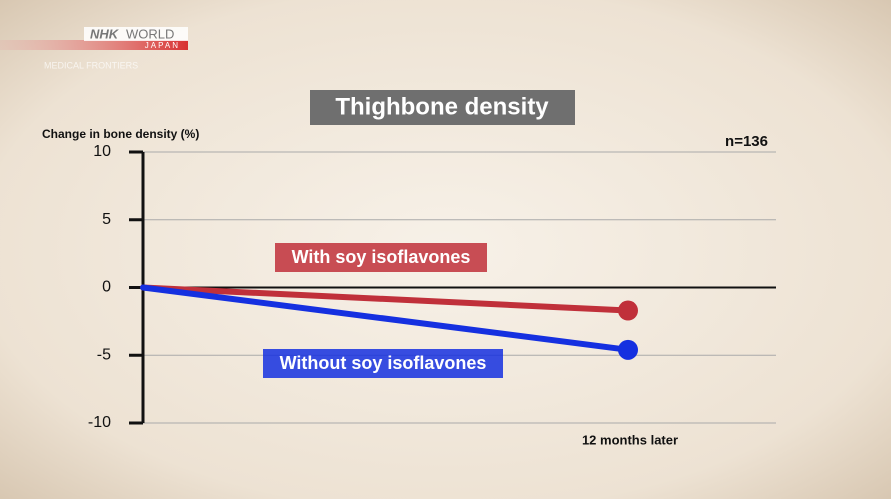 The width and height of the screenshot is (891, 499). What do you see at coordinates (120, 134) in the screenshot?
I see `y-axis-label: Change in bone density (%)` at bounding box center [120, 134].